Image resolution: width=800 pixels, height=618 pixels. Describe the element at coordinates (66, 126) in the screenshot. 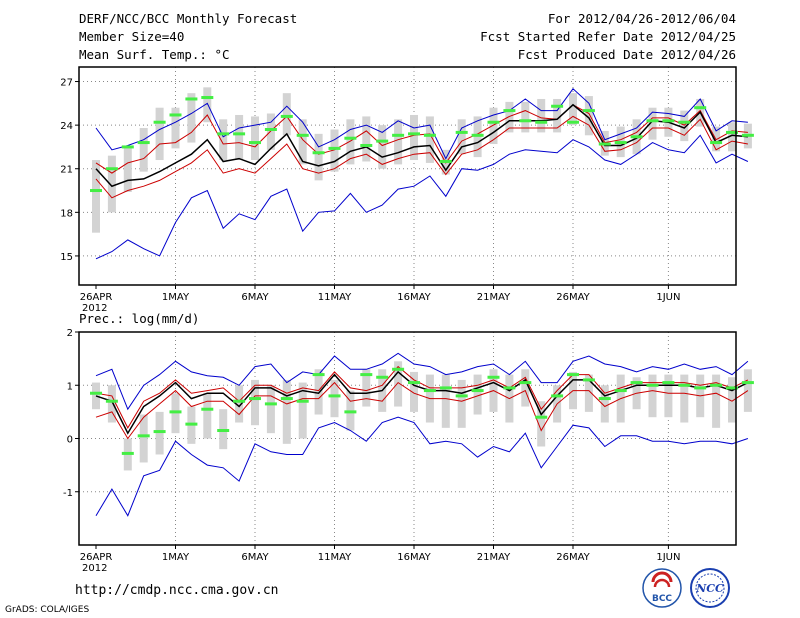

I see `y-tick-label: 24` at that location.